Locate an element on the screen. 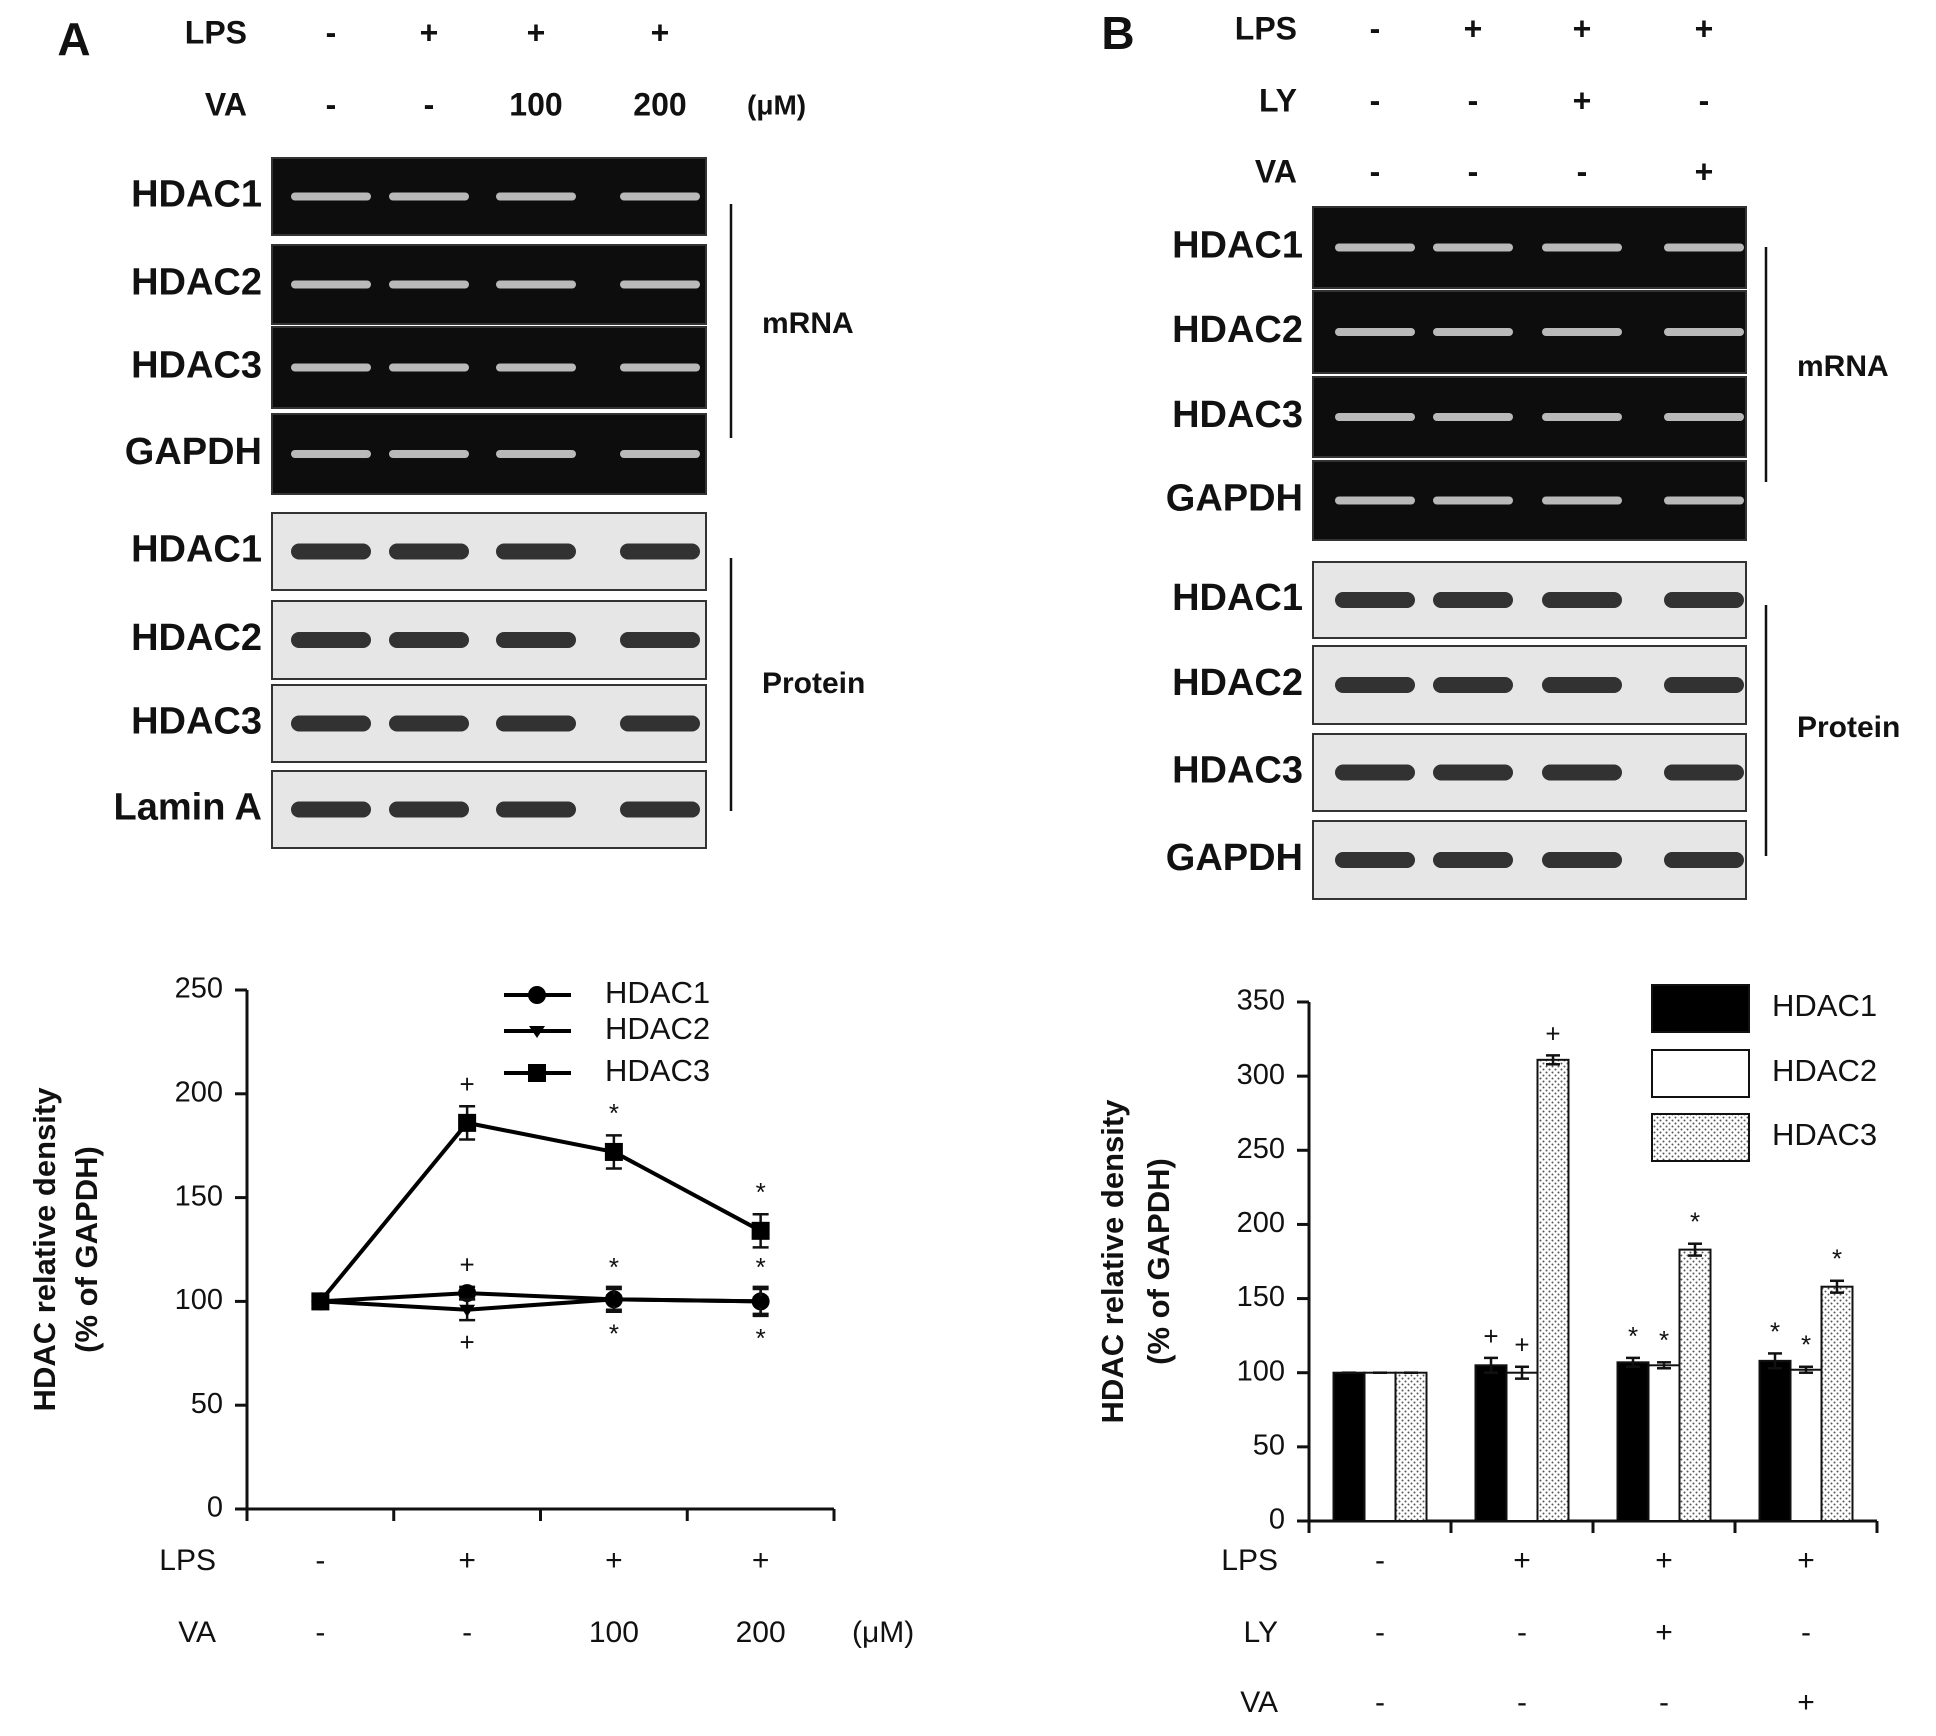 This screenshot has height=1736, width=1936. panel-letter: A is located at coordinates (73, 39).